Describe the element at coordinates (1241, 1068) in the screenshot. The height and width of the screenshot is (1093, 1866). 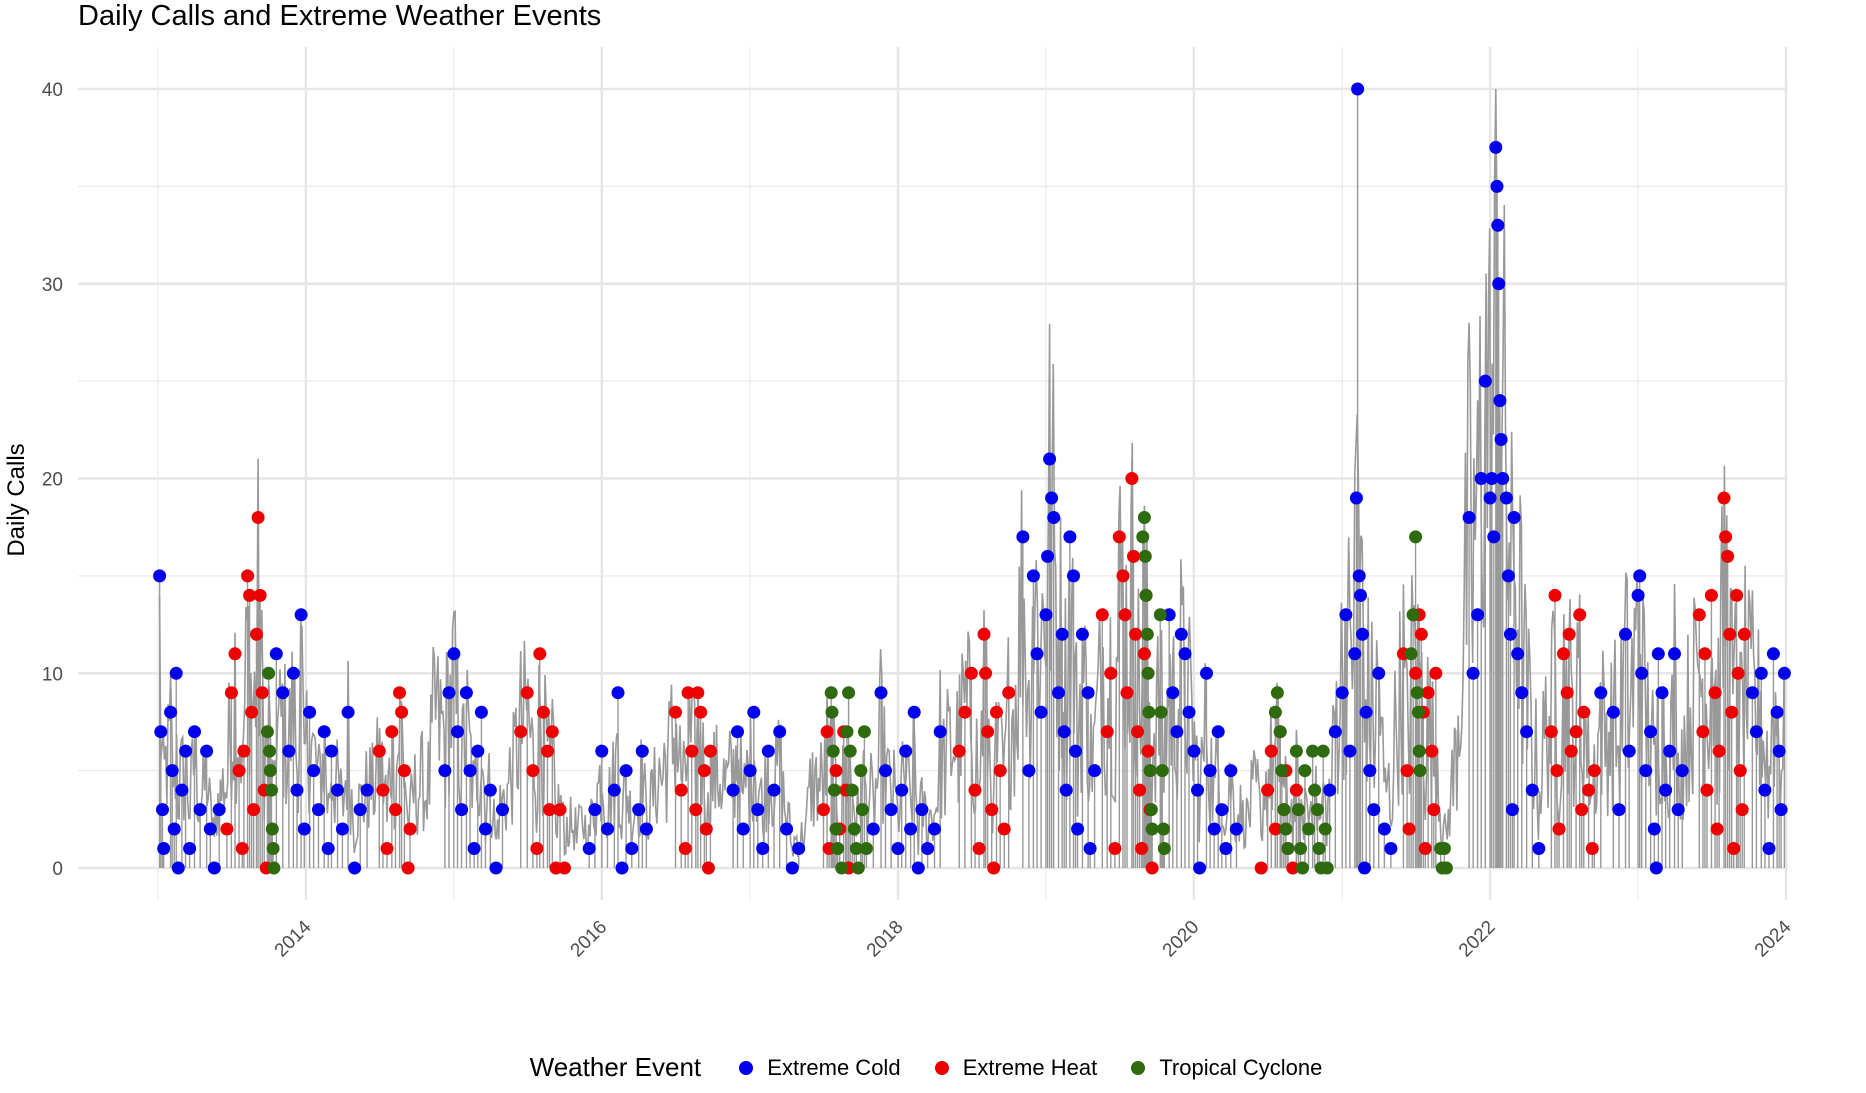
I see `legend-label-tropical-cyclone: Tropical Cyclone` at that location.